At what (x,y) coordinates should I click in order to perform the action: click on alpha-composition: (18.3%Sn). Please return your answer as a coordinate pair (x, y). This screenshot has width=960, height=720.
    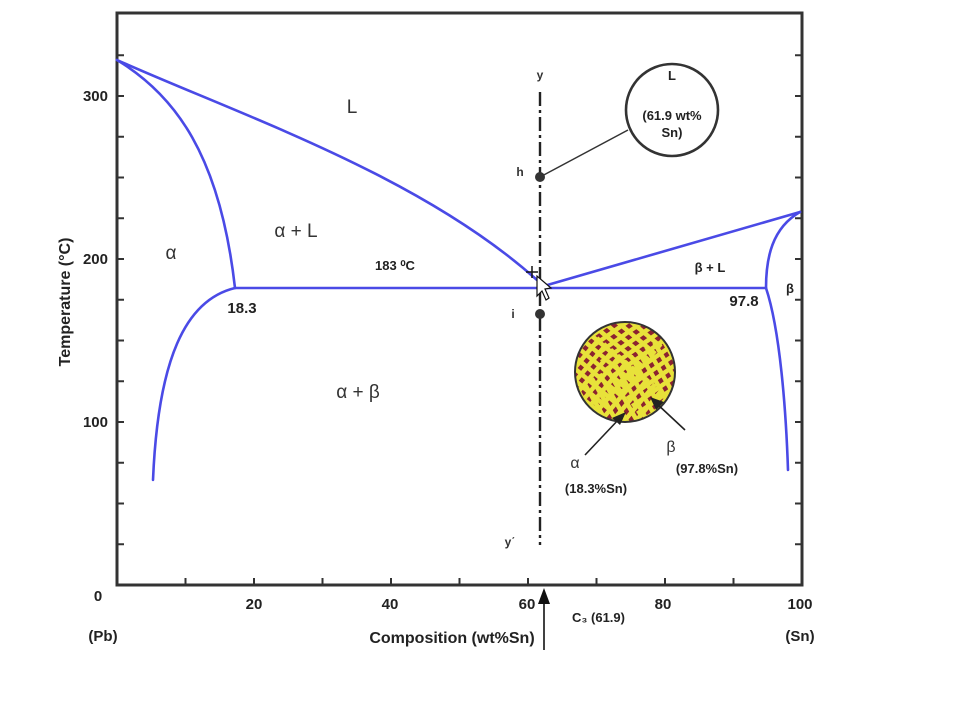
    Looking at the image, I should click on (596, 488).